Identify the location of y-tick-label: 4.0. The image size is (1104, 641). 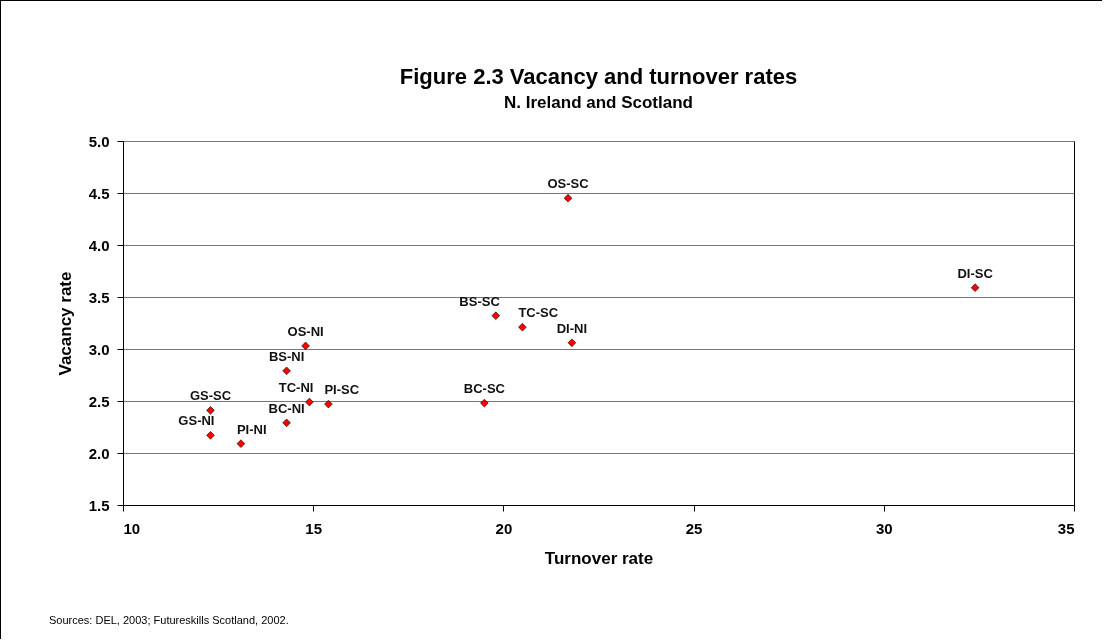
(99, 245).